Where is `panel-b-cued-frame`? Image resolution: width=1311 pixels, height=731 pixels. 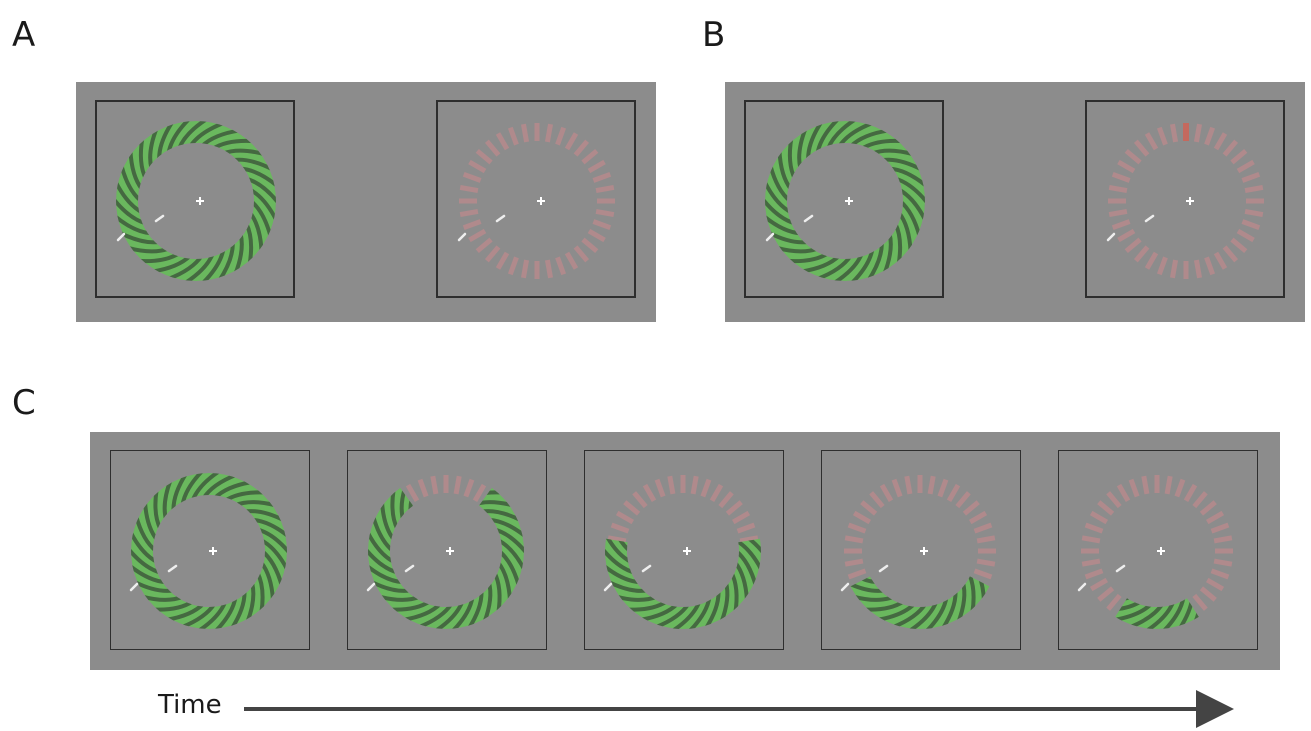
panel-b-cued-frame is located at coordinates (1185, 199).